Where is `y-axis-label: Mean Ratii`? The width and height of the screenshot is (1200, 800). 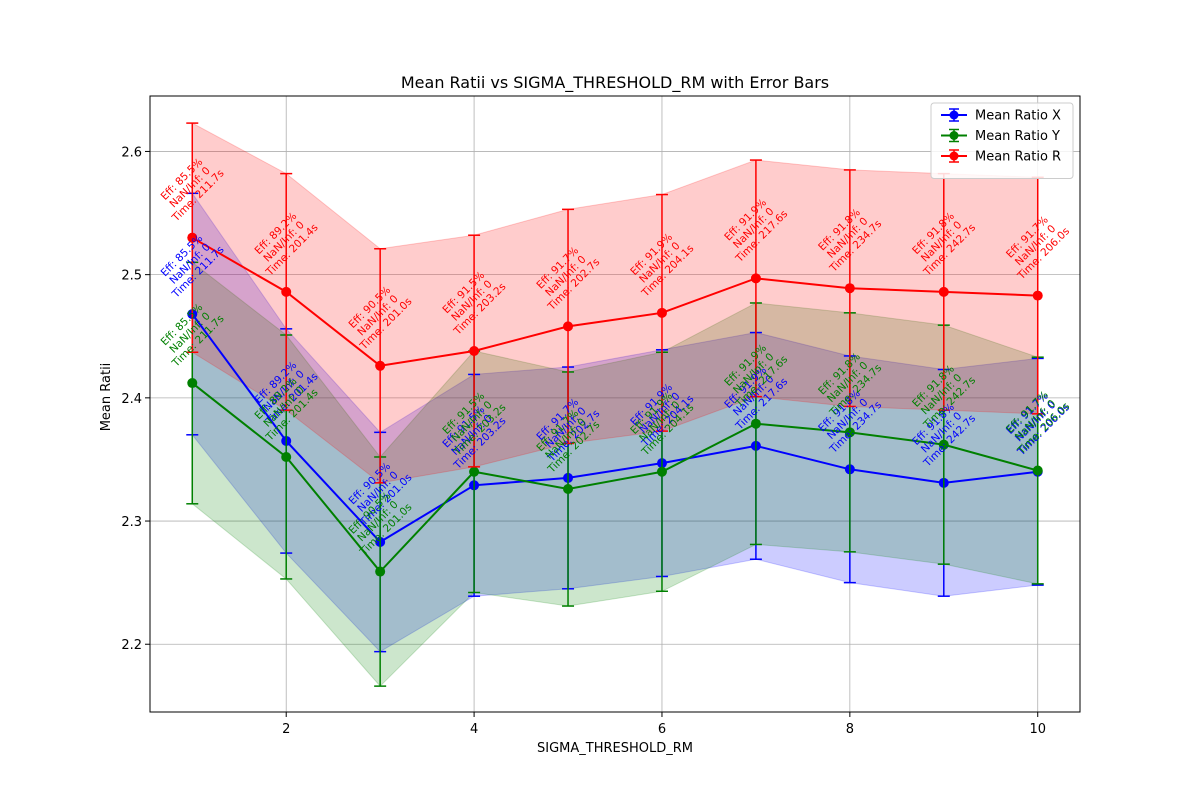 y-axis-label: Mean Ratii is located at coordinates (106, 397).